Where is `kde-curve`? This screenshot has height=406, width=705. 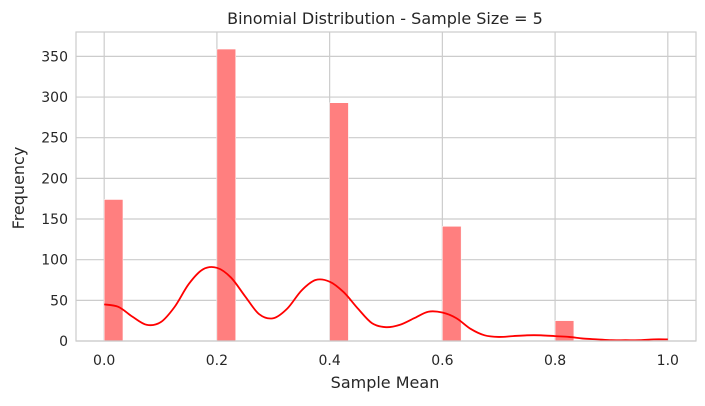
kde-curve is located at coordinates (386, 304).